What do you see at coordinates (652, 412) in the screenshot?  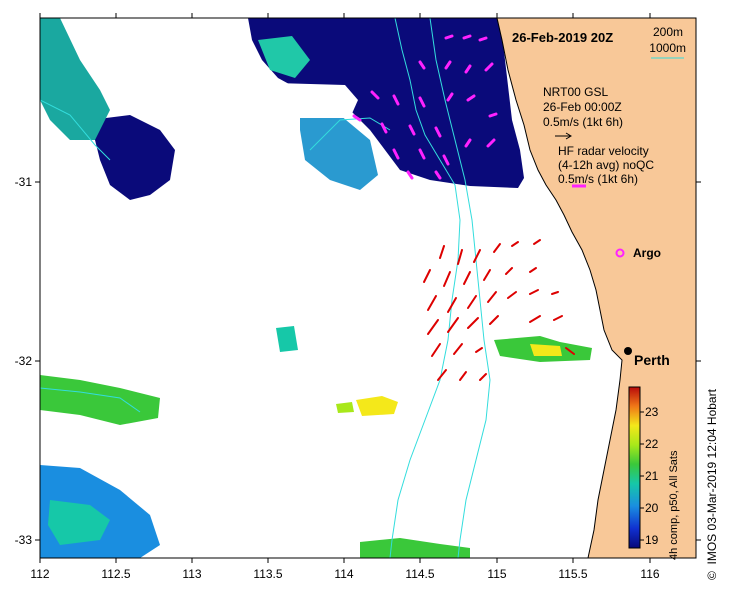 I see `colorbar-tick-label: 23` at bounding box center [652, 412].